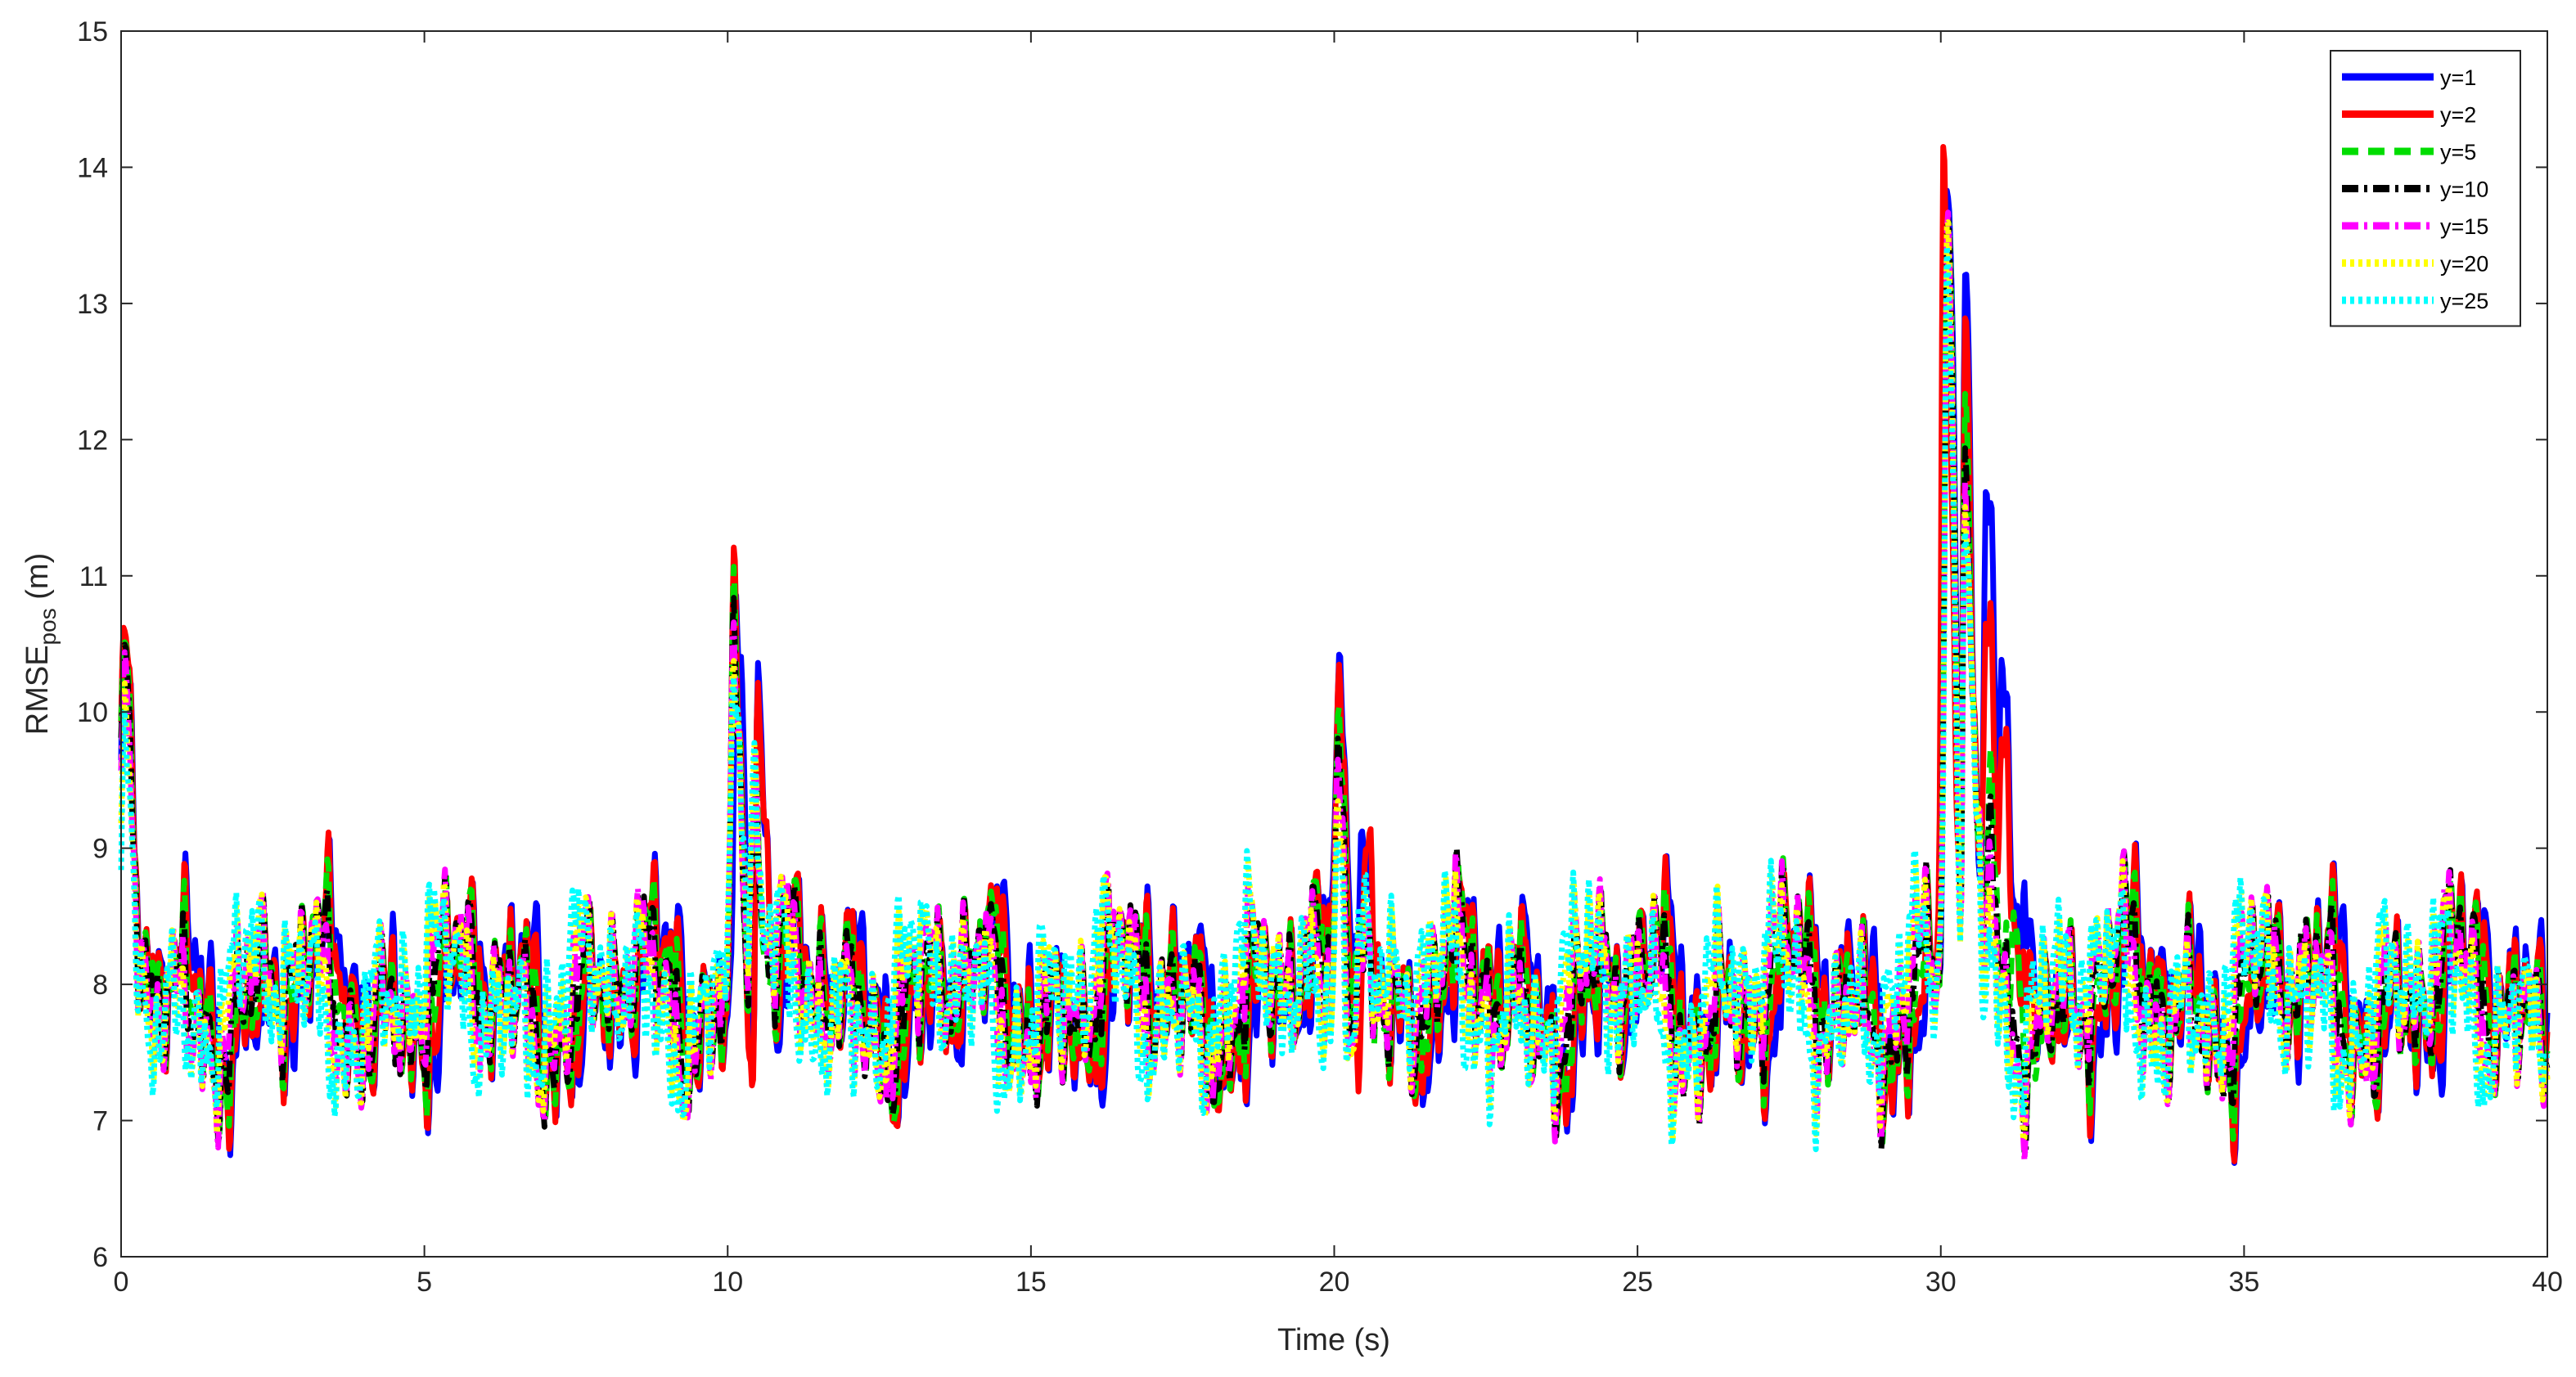  What do you see at coordinates (1941, 1283) in the screenshot?
I see `x-tick-label: 30` at bounding box center [1941, 1283].